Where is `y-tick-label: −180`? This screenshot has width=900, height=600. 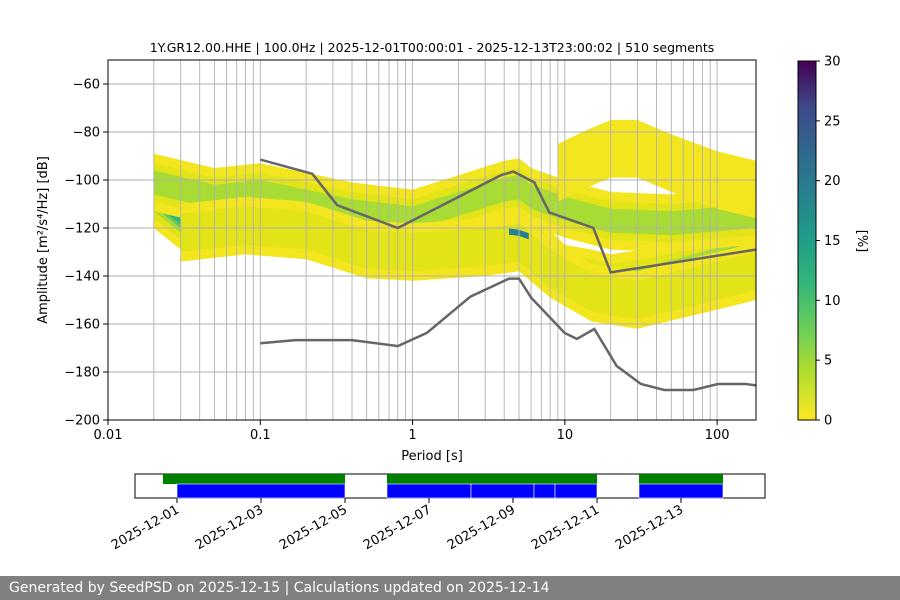 y-tick-label: −180 is located at coordinates (82, 373).